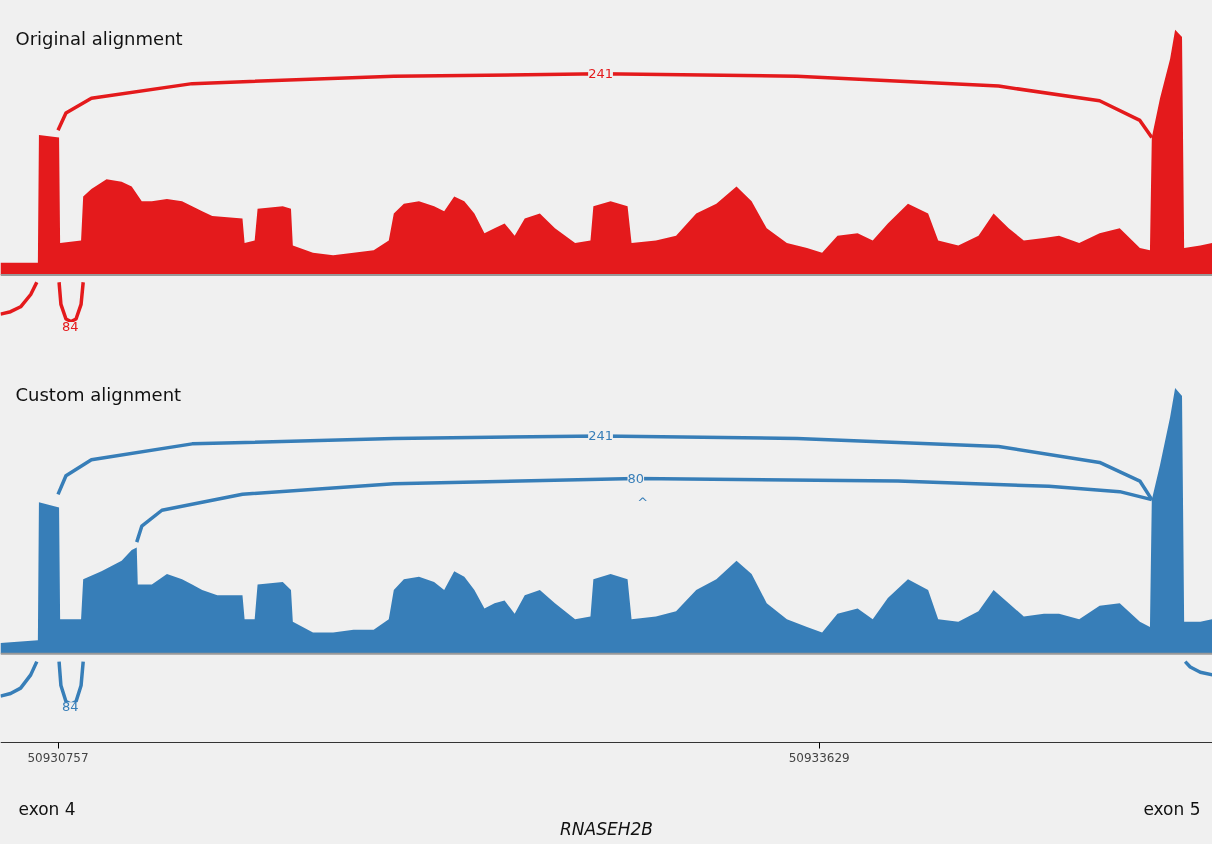  Describe the element at coordinates (819, 758) in the screenshot. I see `x-tick-label: 50933629` at that location.